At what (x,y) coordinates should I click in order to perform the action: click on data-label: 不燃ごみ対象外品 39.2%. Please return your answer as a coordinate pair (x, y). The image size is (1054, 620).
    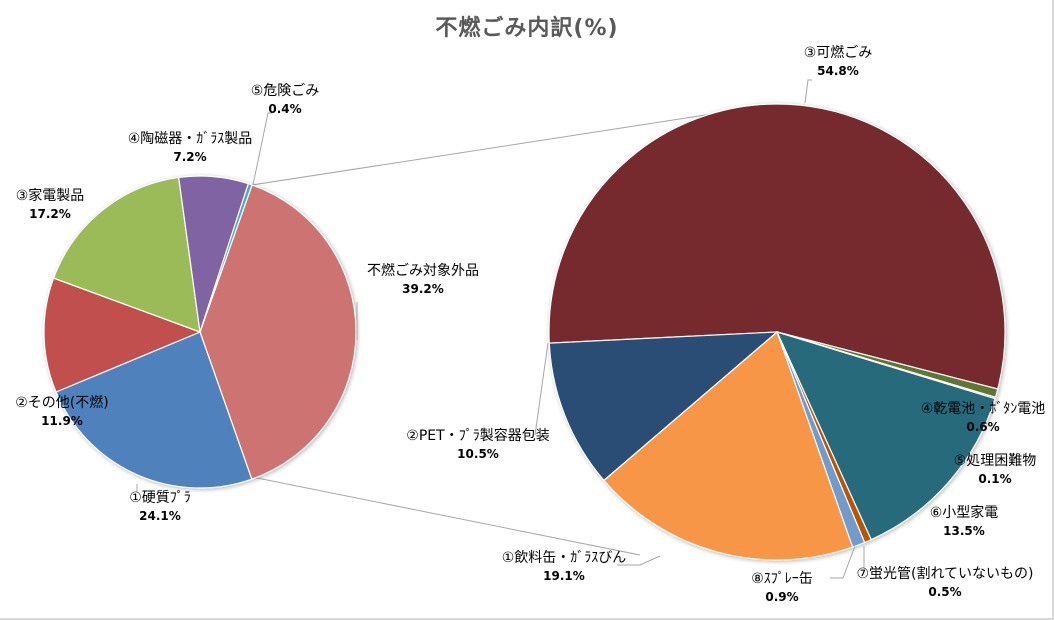
    Looking at the image, I should click on (423, 280).